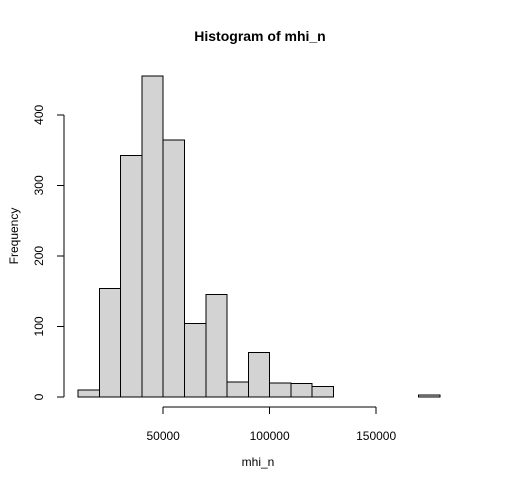 The width and height of the screenshot is (521, 485). What do you see at coordinates (39, 256) in the screenshot?
I see `y-tick-label: 200` at bounding box center [39, 256].